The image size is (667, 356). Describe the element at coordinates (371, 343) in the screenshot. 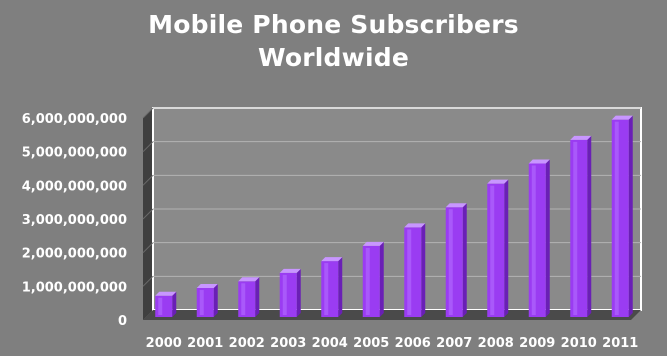

I see `x-tick-label: 2005` at that location.